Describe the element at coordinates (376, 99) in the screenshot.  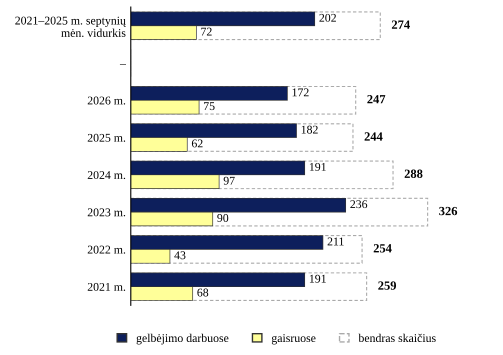
I see `data-label: 247` at that location.